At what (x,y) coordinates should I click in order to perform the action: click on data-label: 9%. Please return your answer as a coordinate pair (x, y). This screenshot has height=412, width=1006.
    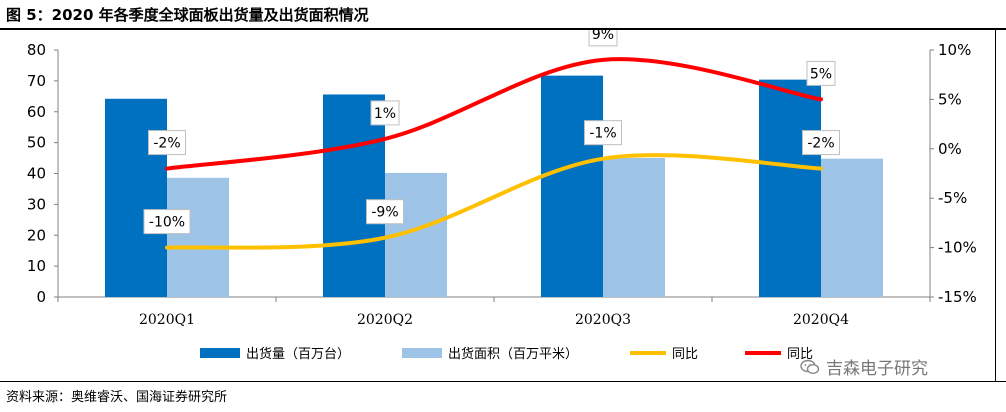
    Looking at the image, I should click on (603, 38).